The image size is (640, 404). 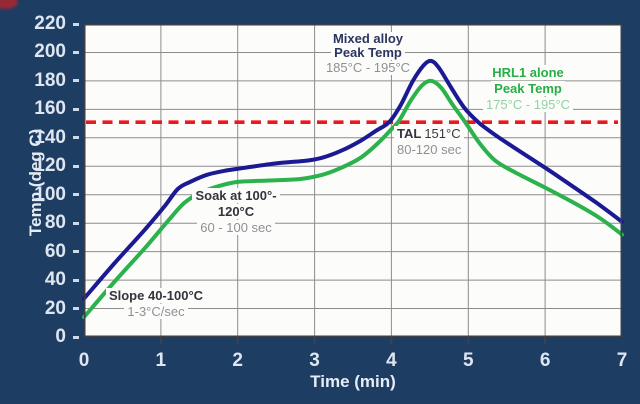 I want to click on tal-value: 151°C, so click(x=442, y=133).